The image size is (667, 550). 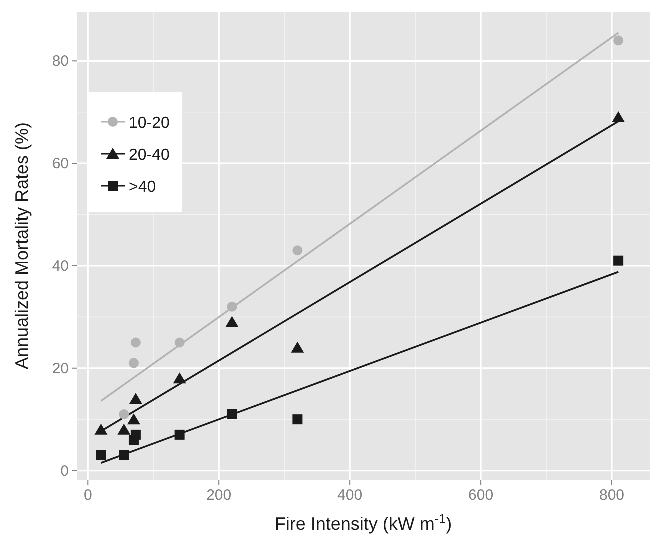 What do you see at coordinates (149, 123) in the screenshot?
I see `legend-label: 10-20` at bounding box center [149, 123].